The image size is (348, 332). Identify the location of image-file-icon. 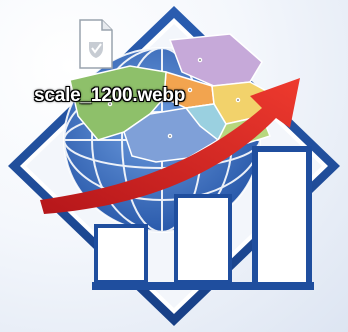
(96, 44).